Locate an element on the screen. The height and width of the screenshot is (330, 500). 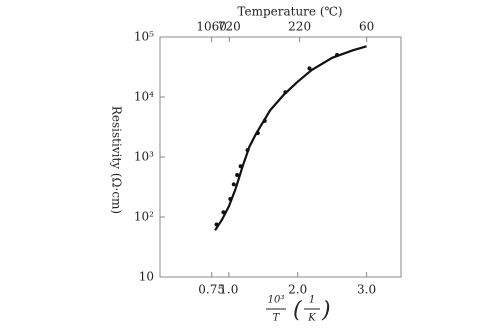
x-axis-title: 10³ T ( 1 K ) is located at coordinates (298, 309).